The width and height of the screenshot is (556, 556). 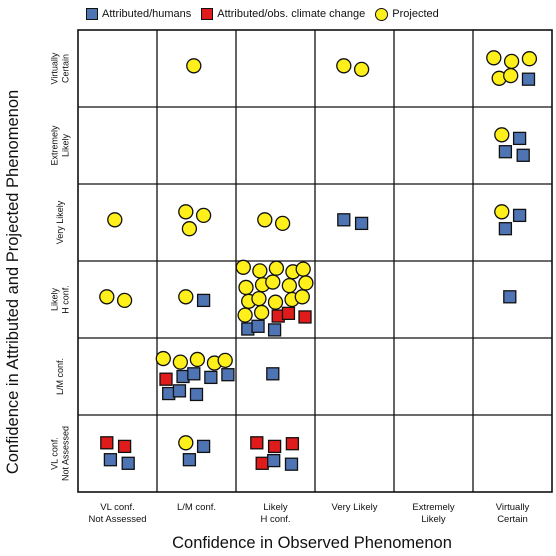 I want to click on x-tick-label-line: Likely, so click(x=275, y=507).